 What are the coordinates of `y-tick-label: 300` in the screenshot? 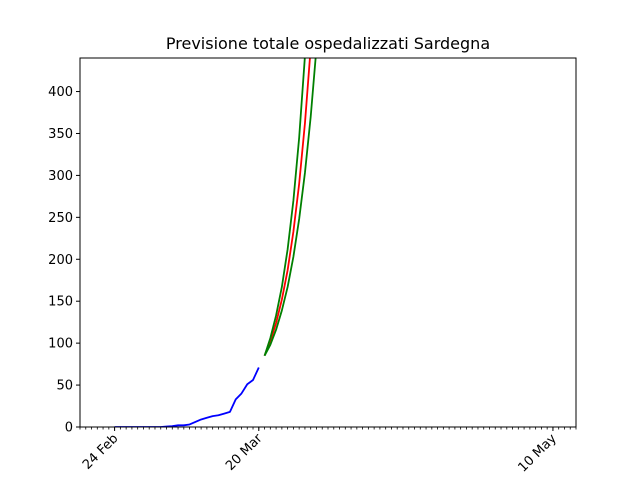 It's located at (60, 176).